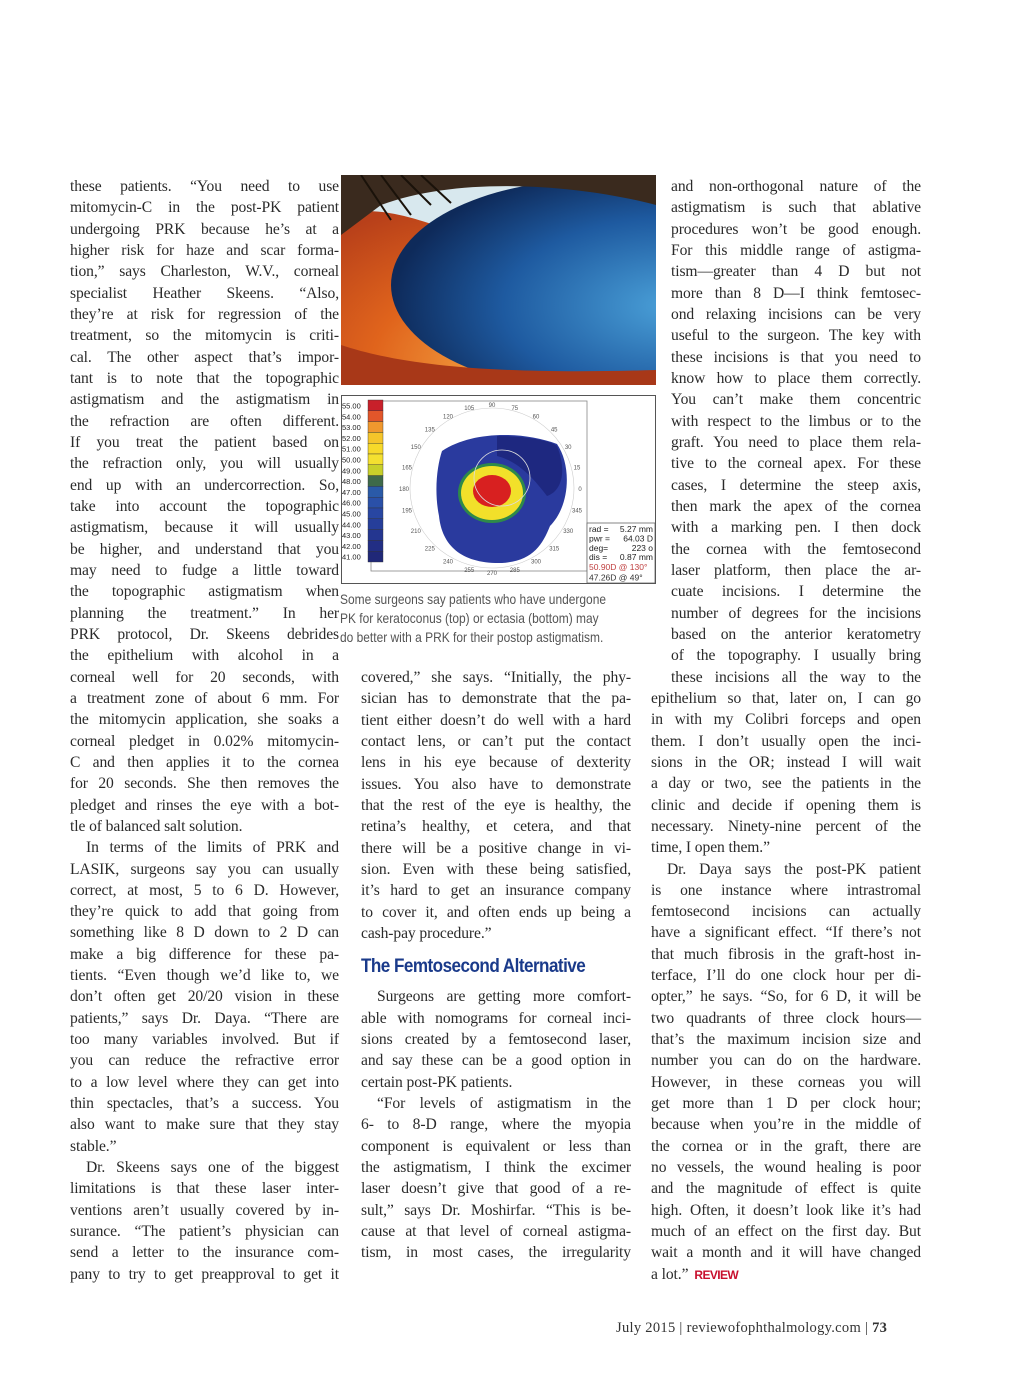  Describe the element at coordinates (204, 932) in the screenshot. I see `text-line: something like 8 D down to 2 D can` at that location.